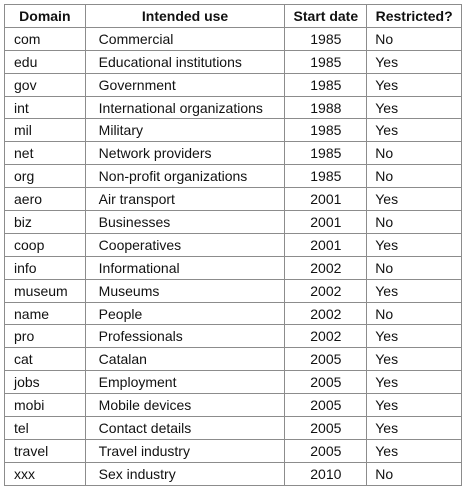 The width and height of the screenshot is (462, 501). Describe the element at coordinates (45, 428) in the screenshot. I see `cell-domain: tel` at that location.